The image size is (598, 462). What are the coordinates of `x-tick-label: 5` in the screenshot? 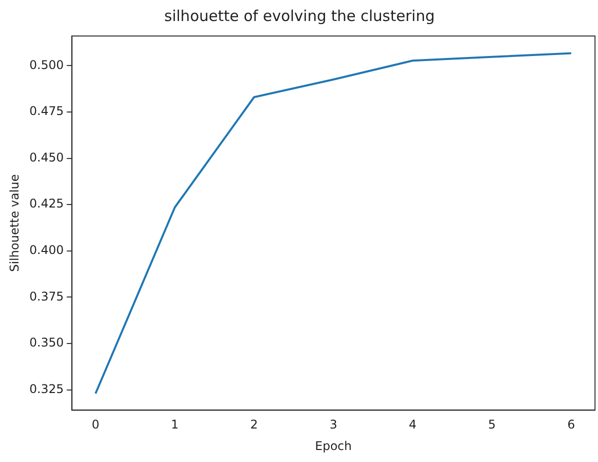 It's located at (492, 425).